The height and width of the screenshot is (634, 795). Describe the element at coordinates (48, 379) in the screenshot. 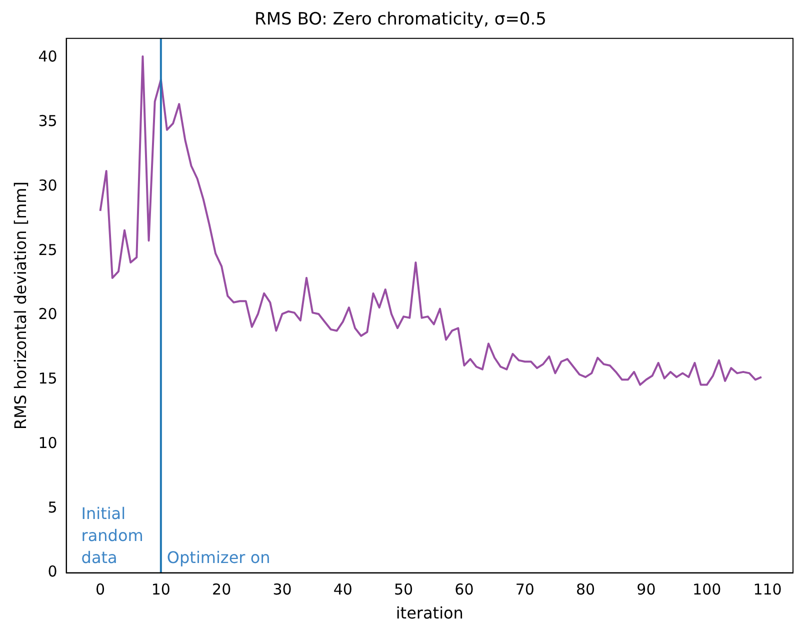

I see `y-tick-label: 15` at that location.